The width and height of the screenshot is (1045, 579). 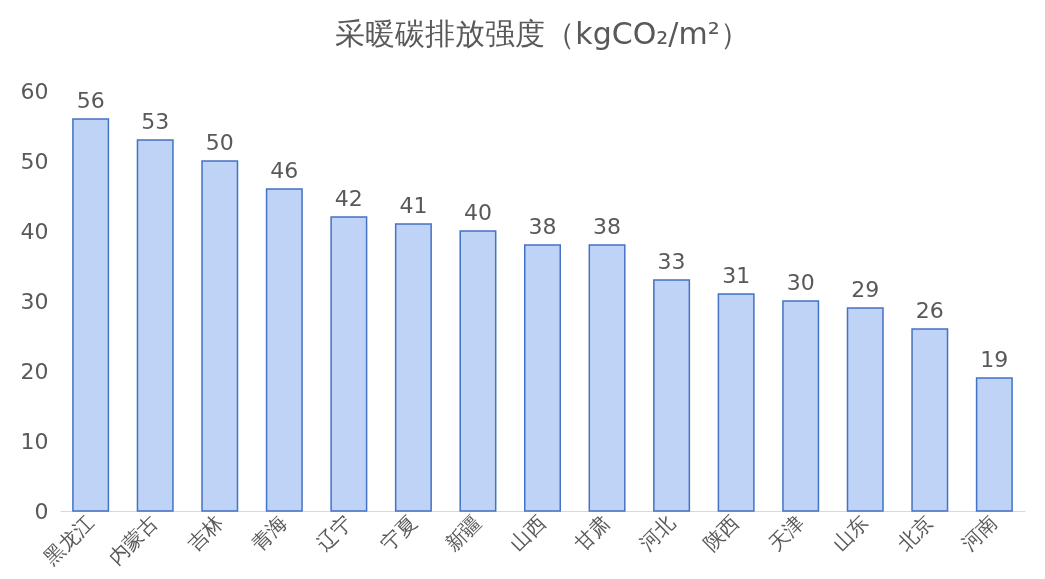 I want to click on data-label: 29, so click(x=865, y=289).